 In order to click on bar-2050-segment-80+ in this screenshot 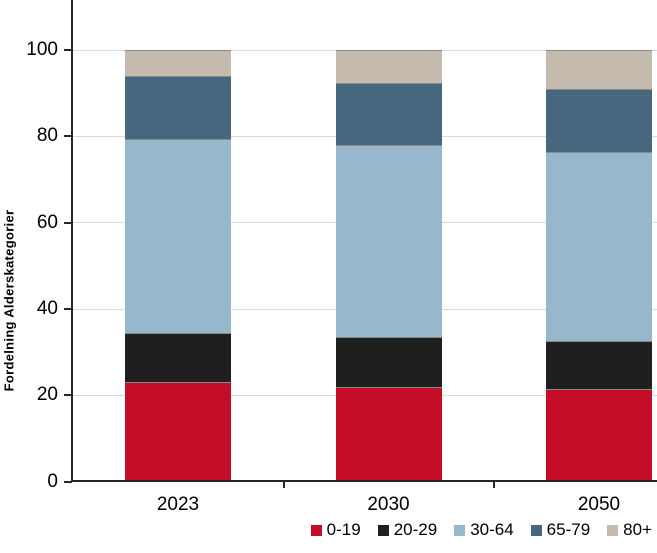, I will do `click(599, 69)`.